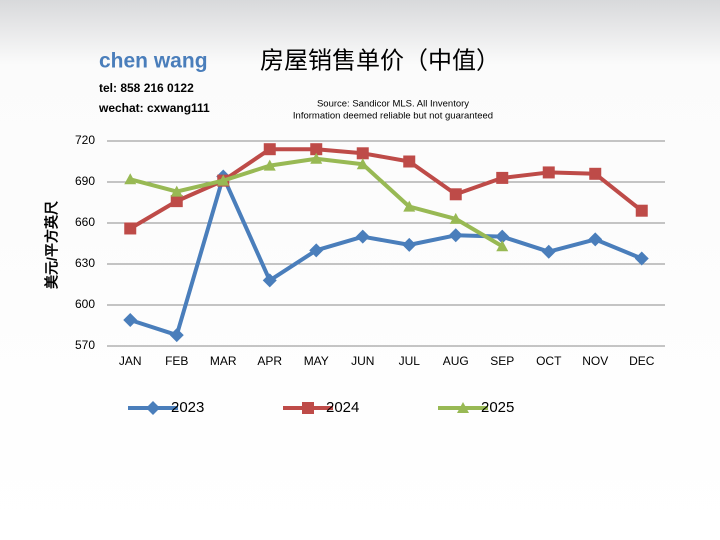 The width and height of the screenshot is (720, 540). What do you see at coordinates (85, 345) in the screenshot?
I see `y-tick-label: 570` at bounding box center [85, 345].